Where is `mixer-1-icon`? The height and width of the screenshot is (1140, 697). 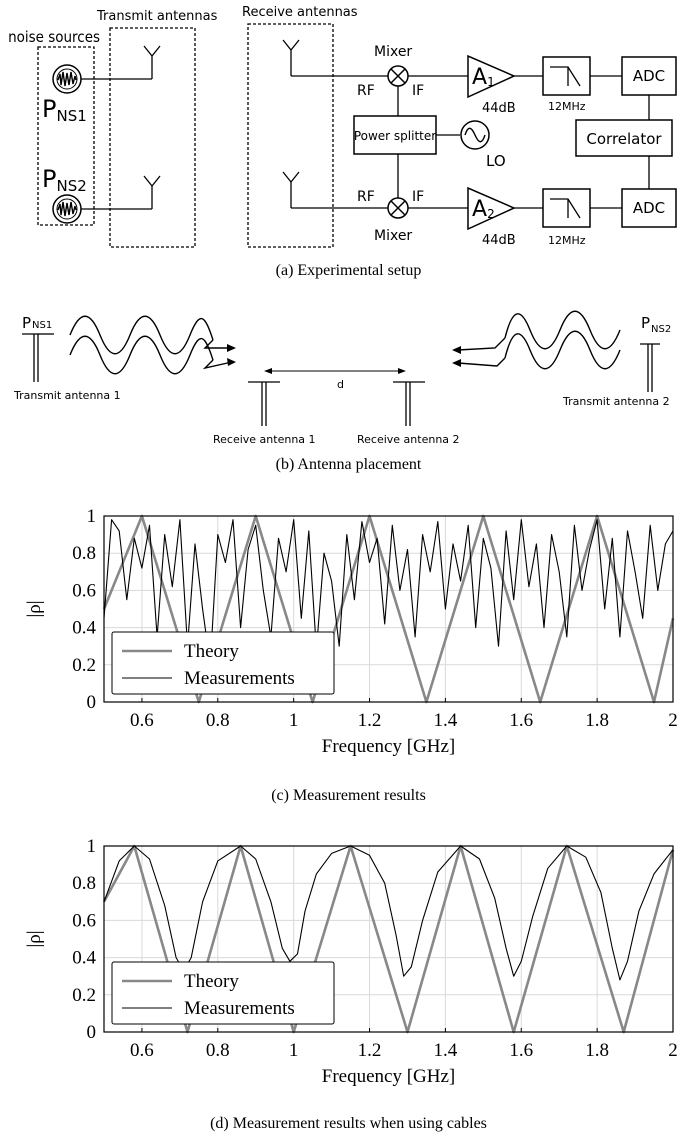
mixer-1-icon is located at coordinates (398, 76).